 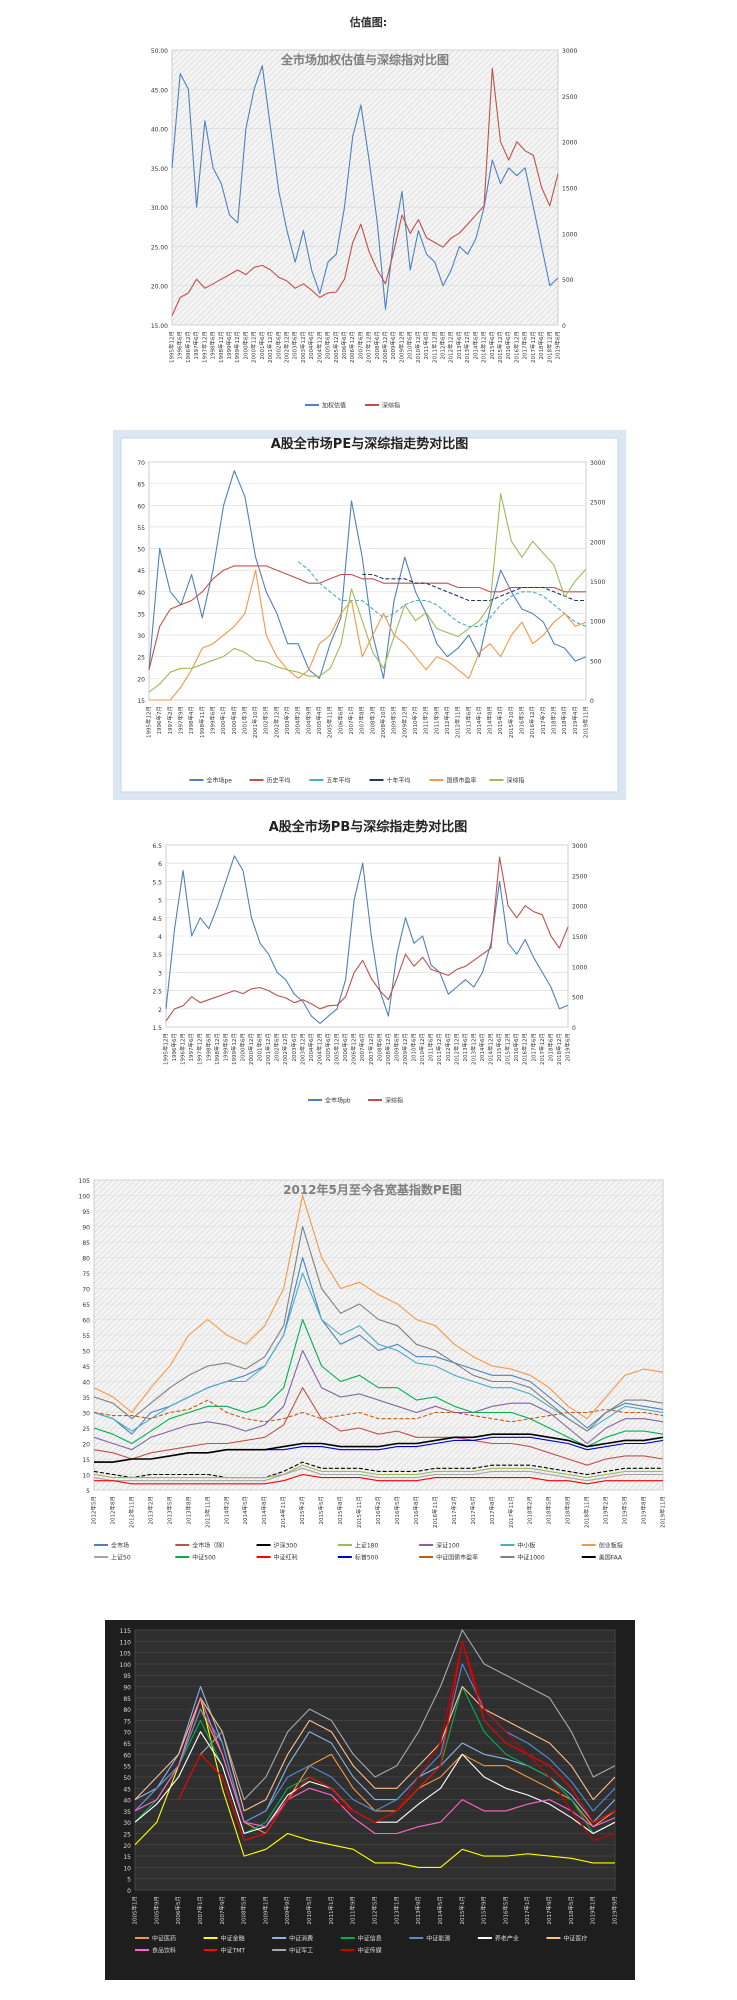 I want to click on x-tick-label: 2015年1月, so click(x=462, y=1910).